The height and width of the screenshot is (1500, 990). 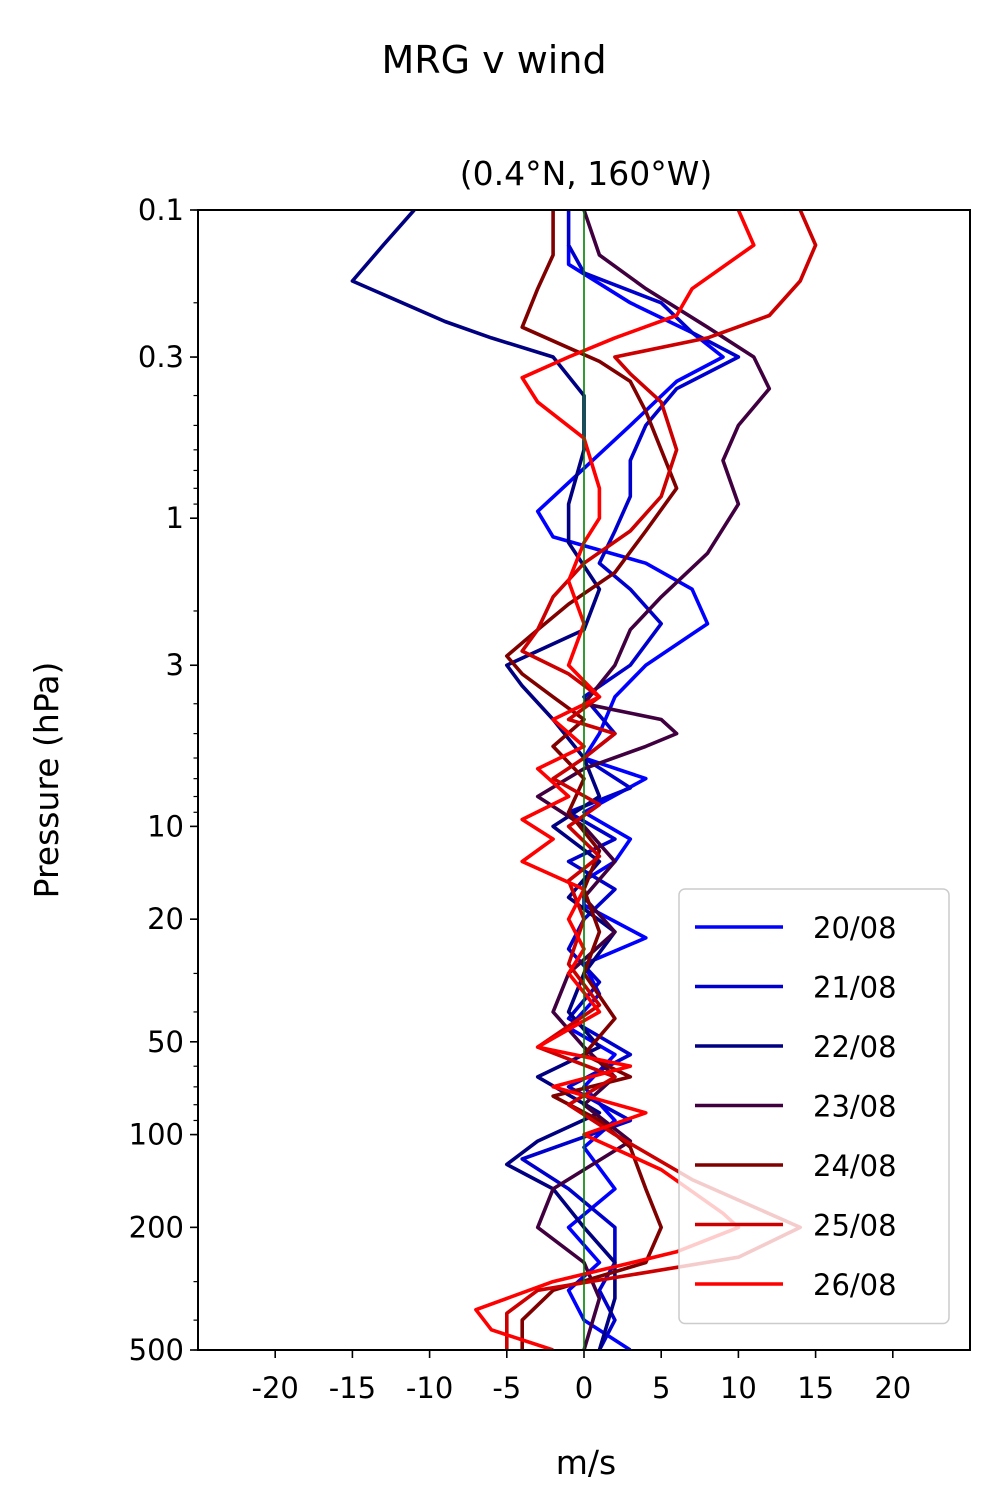 What do you see at coordinates (855, 988) in the screenshot?
I see `legend-label: 21/08` at bounding box center [855, 988].